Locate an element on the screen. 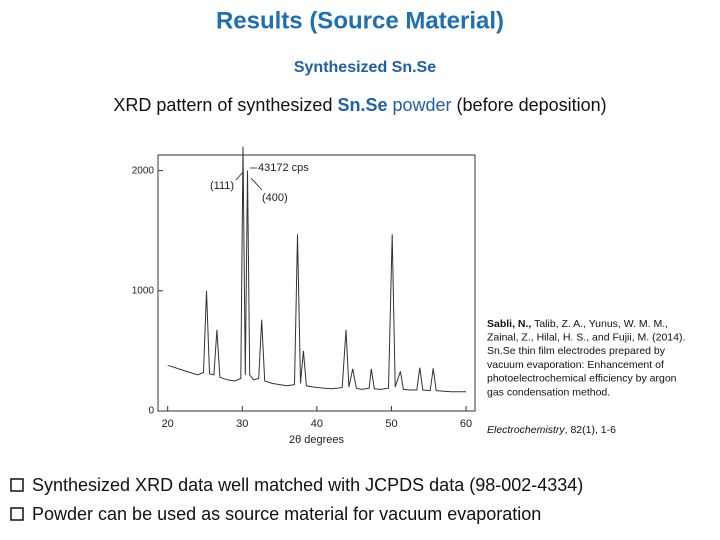  x-tick-label: 30 is located at coordinates (242, 424).